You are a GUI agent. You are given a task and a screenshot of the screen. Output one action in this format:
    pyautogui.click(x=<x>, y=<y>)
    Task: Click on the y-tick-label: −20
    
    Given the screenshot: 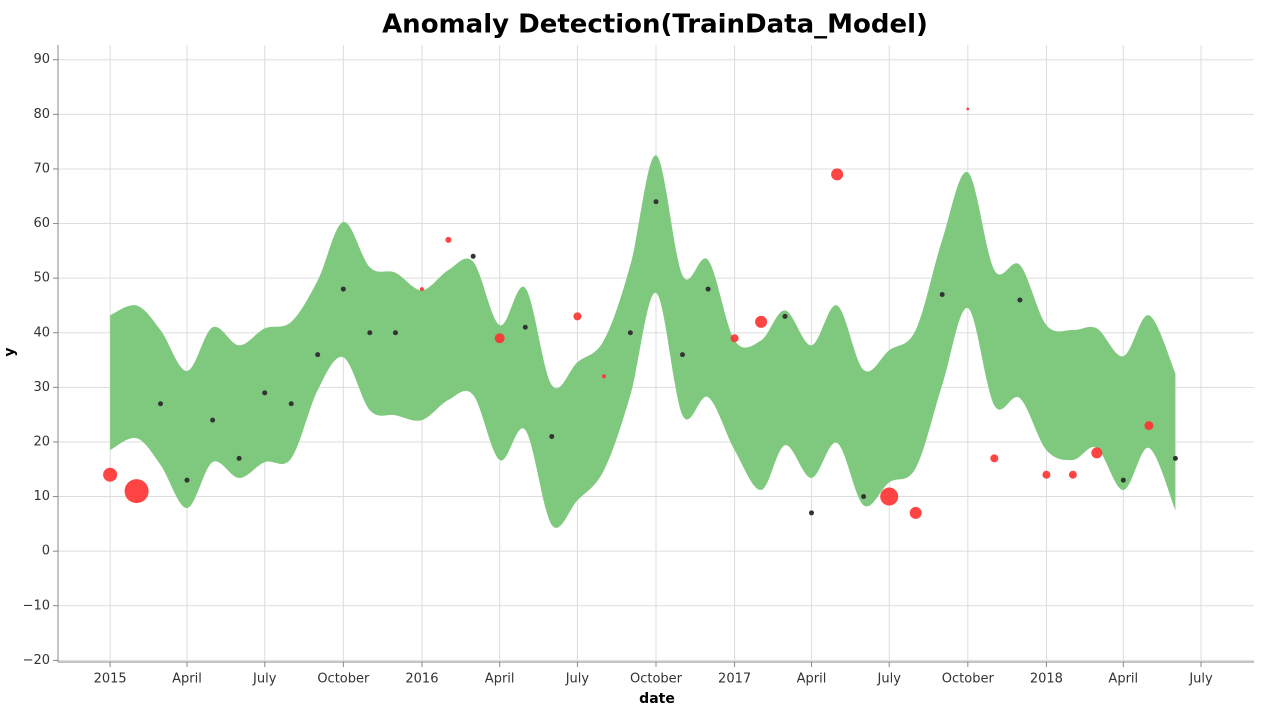 What is the action you would take?
    pyautogui.click(x=36, y=660)
    